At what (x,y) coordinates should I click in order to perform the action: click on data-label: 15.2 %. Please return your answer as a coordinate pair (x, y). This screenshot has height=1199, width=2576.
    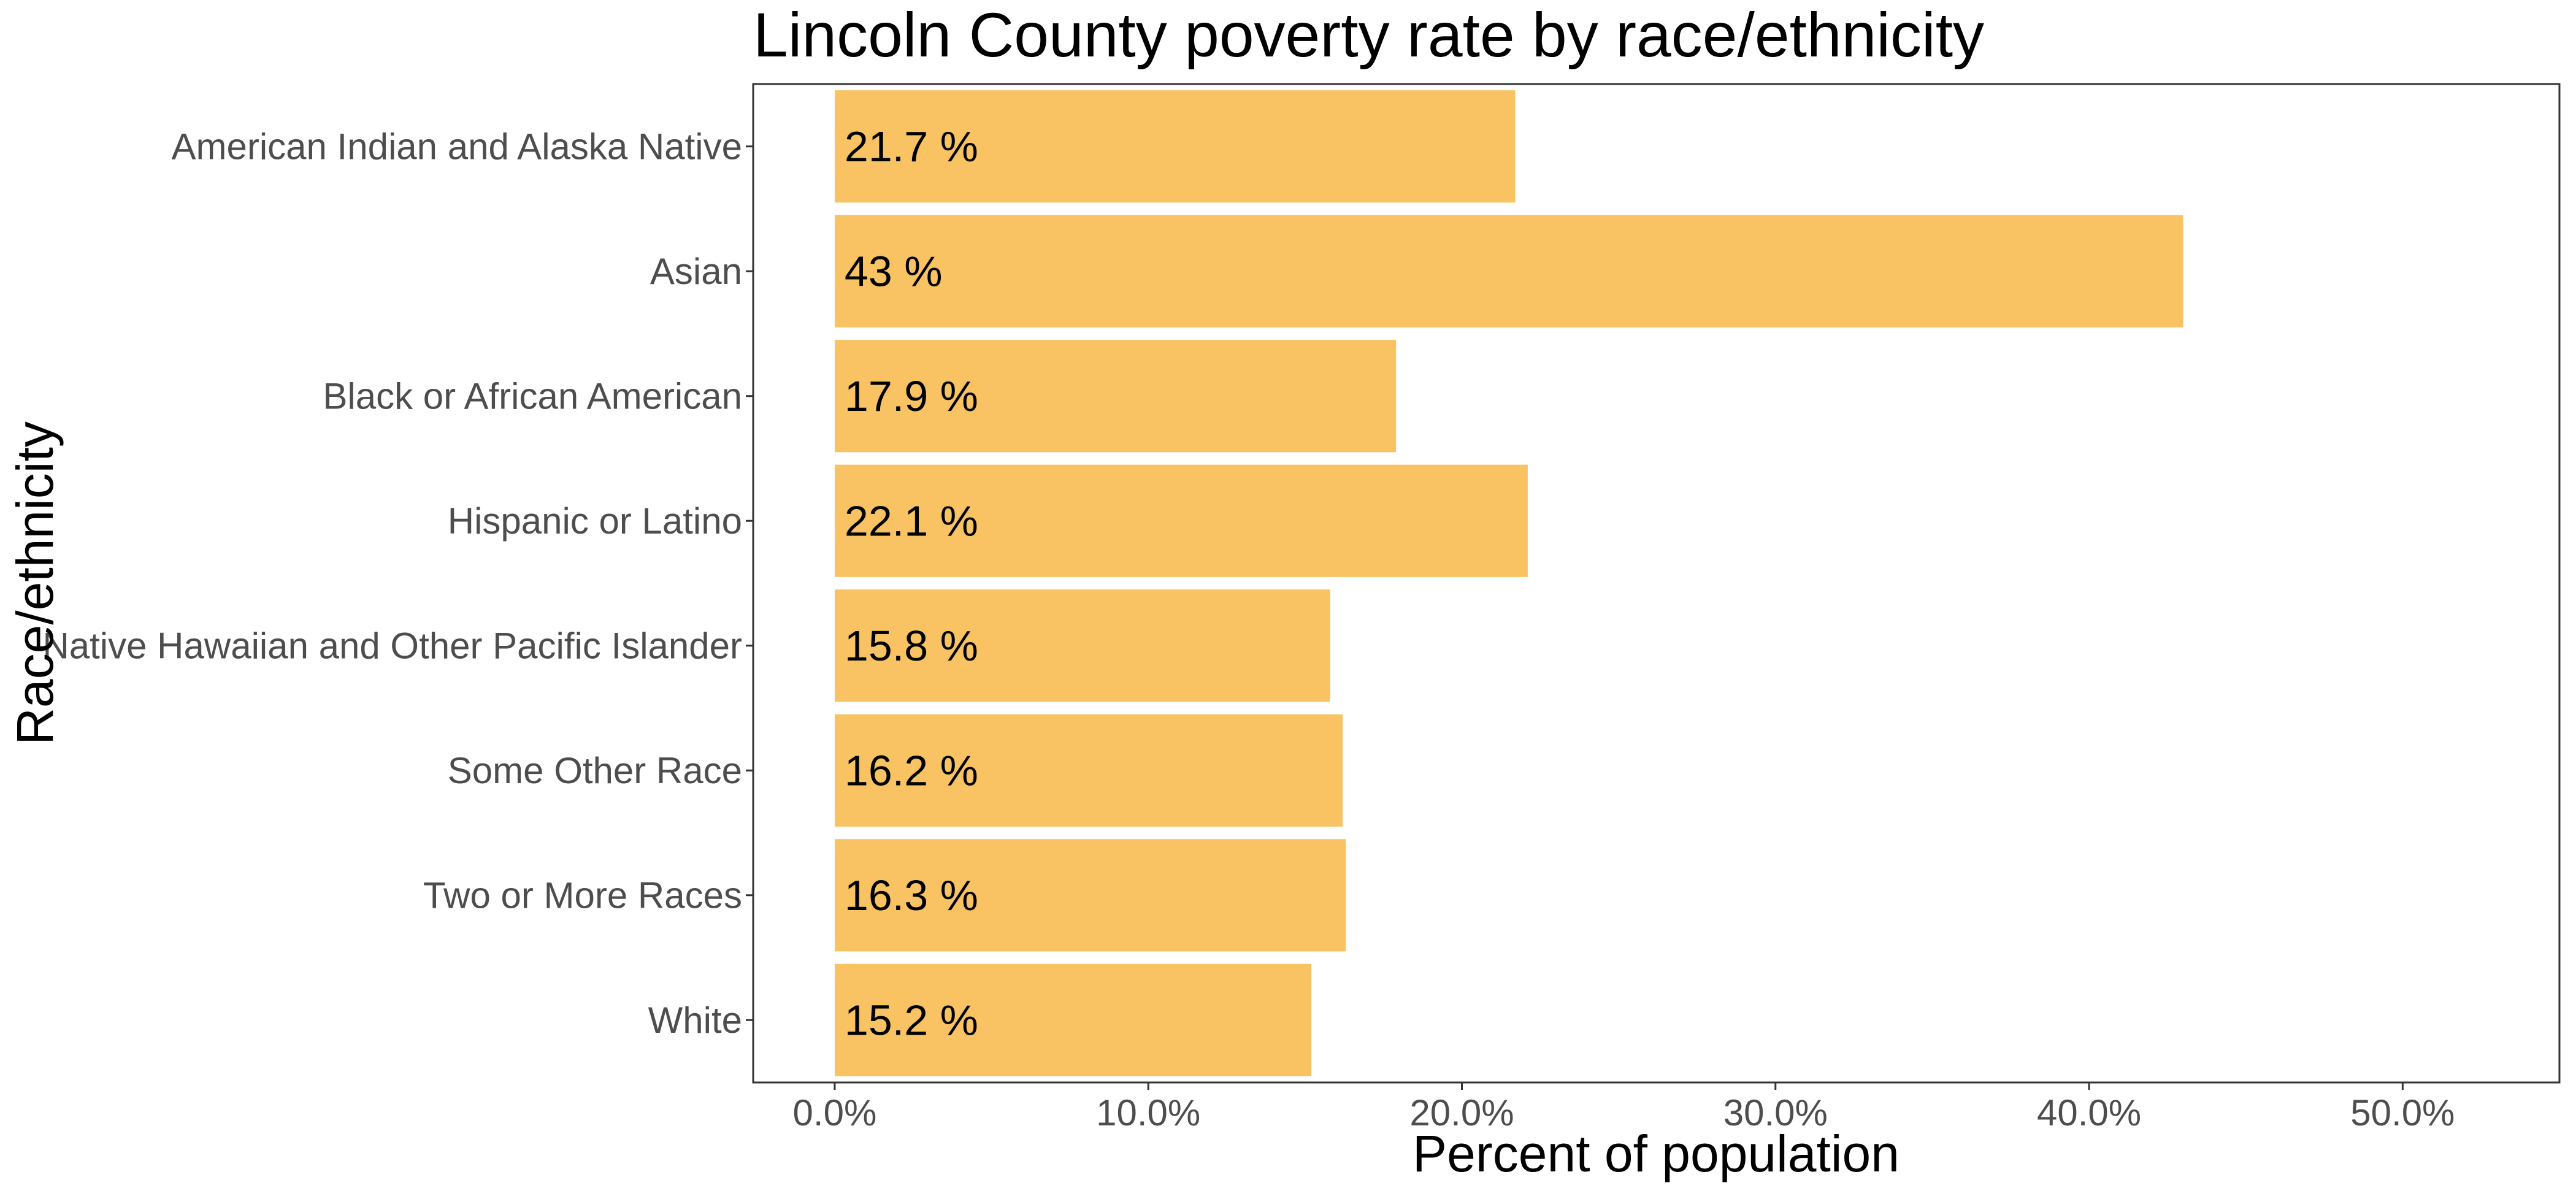
    Looking at the image, I should click on (911, 1020).